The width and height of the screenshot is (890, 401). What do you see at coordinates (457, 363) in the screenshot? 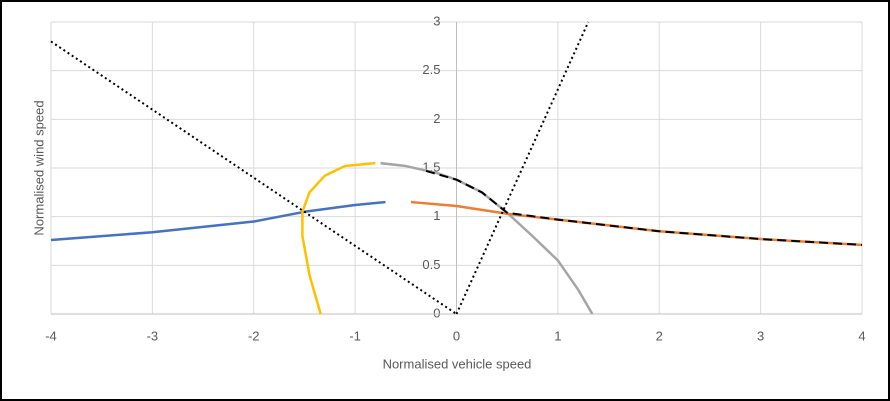
I see `x-axis-title: Normalised vehicle speed` at bounding box center [457, 363].